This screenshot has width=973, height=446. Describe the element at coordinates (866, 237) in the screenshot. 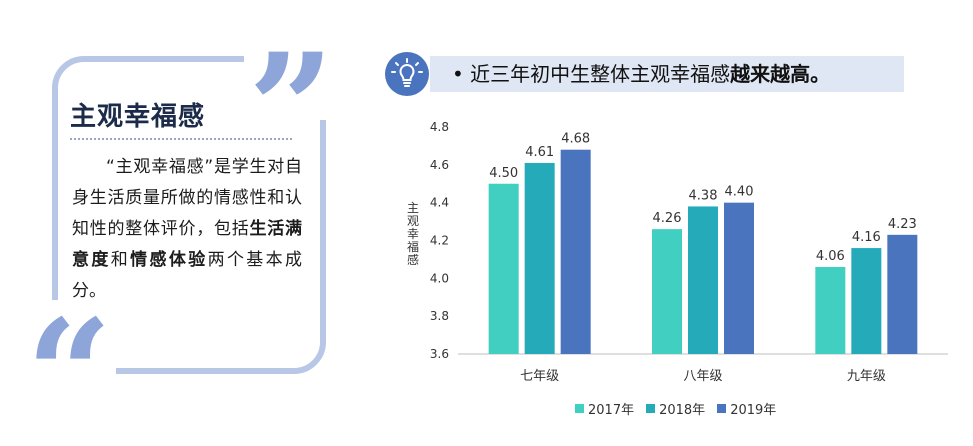

I see `bar-value-label: 4.16` at that location.